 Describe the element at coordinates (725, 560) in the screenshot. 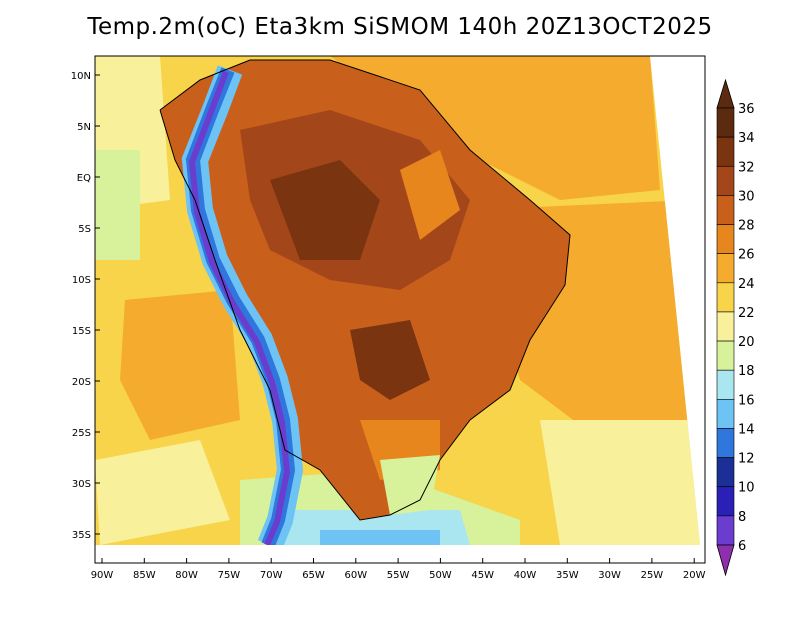

I see `colorbar-bottom-arrow` at that location.